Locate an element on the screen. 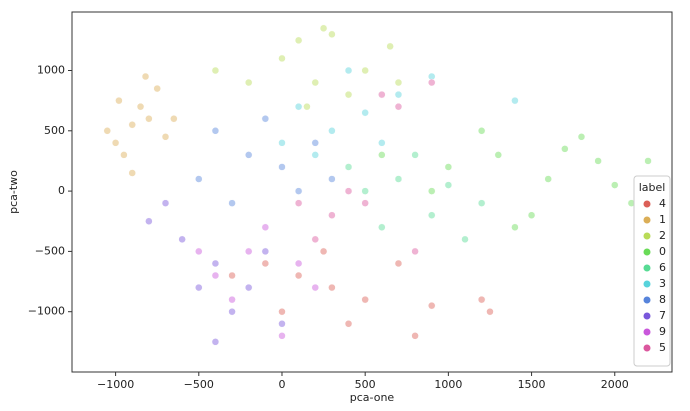  x-tick-label: 2000 is located at coordinates (615, 384).